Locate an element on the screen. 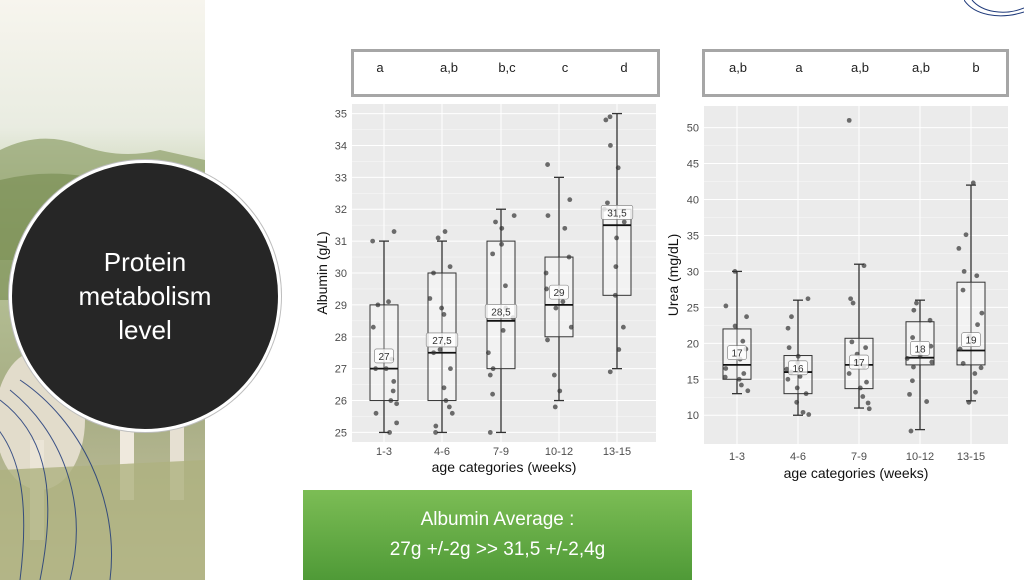 This screenshot has width=1024, height=580. x-axis-label: age categories (weeks) is located at coordinates (504, 467).